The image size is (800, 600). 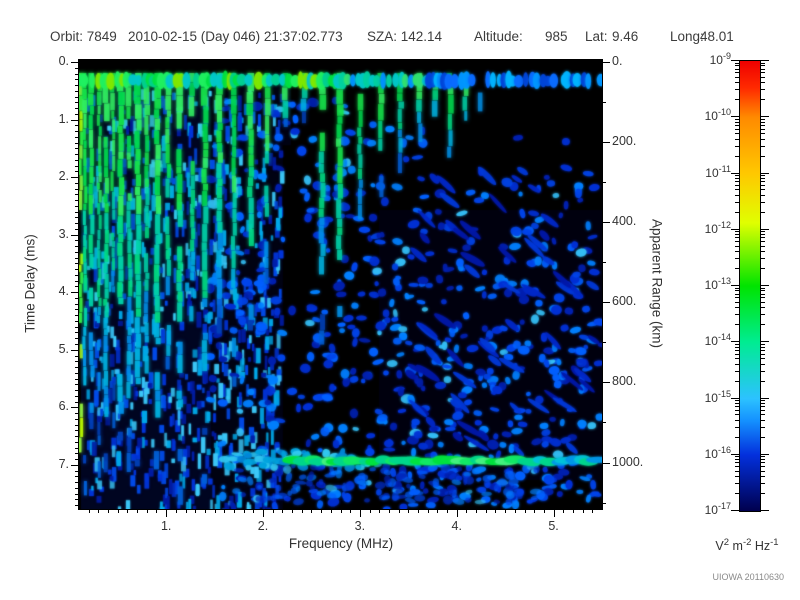 What do you see at coordinates (235, 36) in the screenshot?
I see `header-segment-1: 2010-02-15 (Day 046) 21:37:02.773` at bounding box center [235, 36].